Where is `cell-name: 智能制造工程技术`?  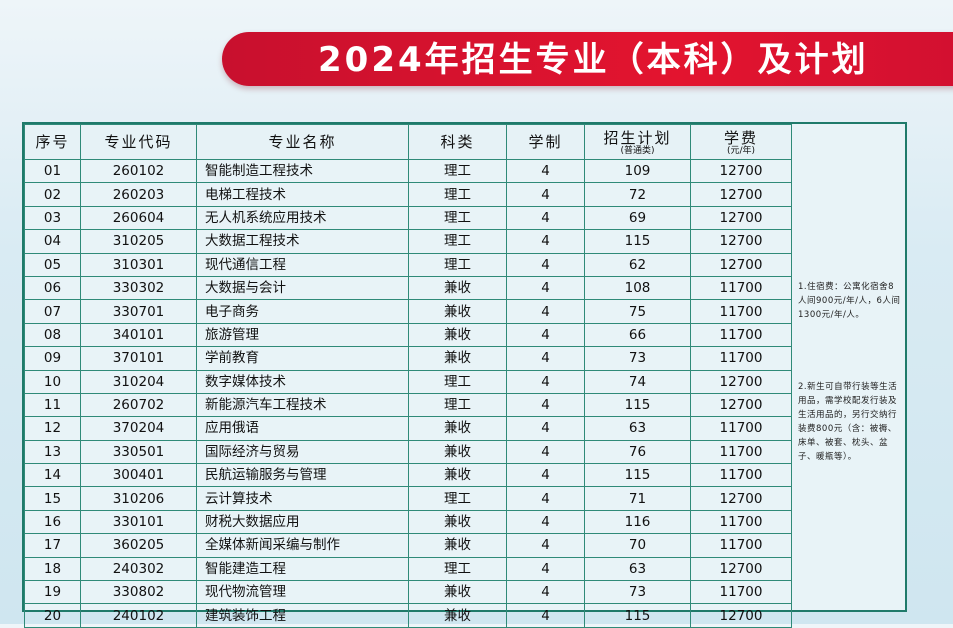
cell-name: 智能制造工程技术 is located at coordinates (302, 171).